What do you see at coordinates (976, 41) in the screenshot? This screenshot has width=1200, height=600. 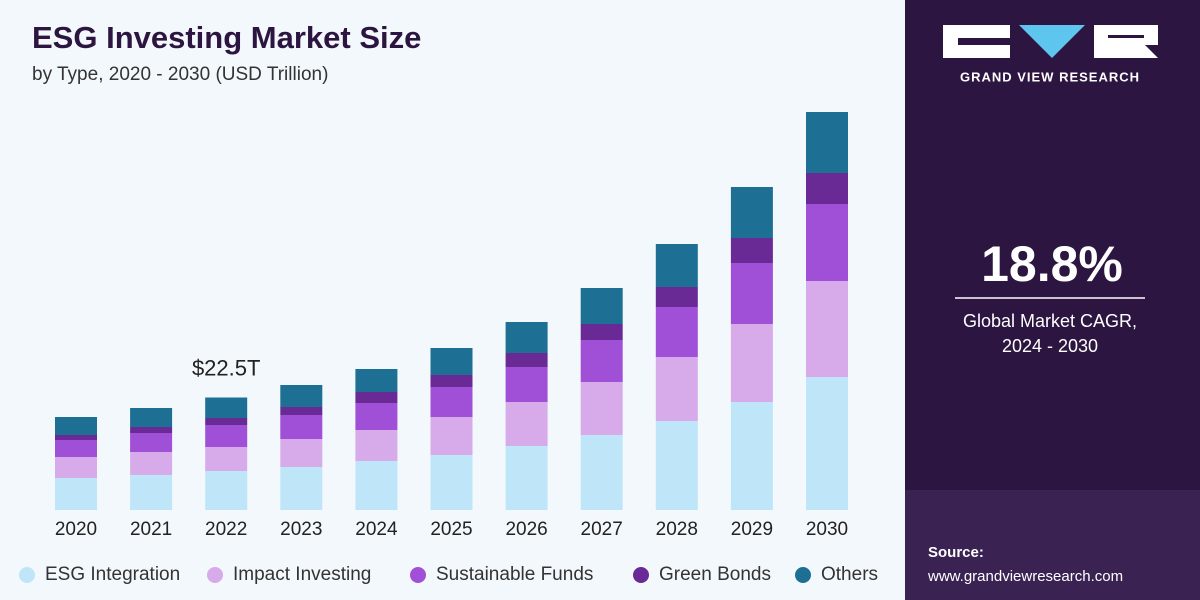 I see `logo-g` at bounding box center [976, 41].